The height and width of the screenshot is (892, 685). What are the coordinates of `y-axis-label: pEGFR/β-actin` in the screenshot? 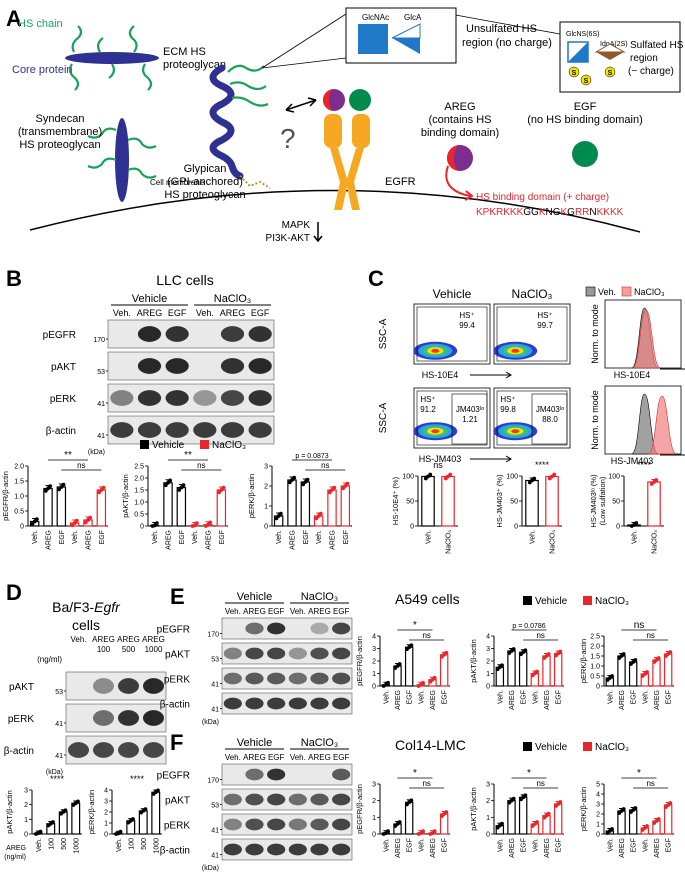 It's located at (359, 661).